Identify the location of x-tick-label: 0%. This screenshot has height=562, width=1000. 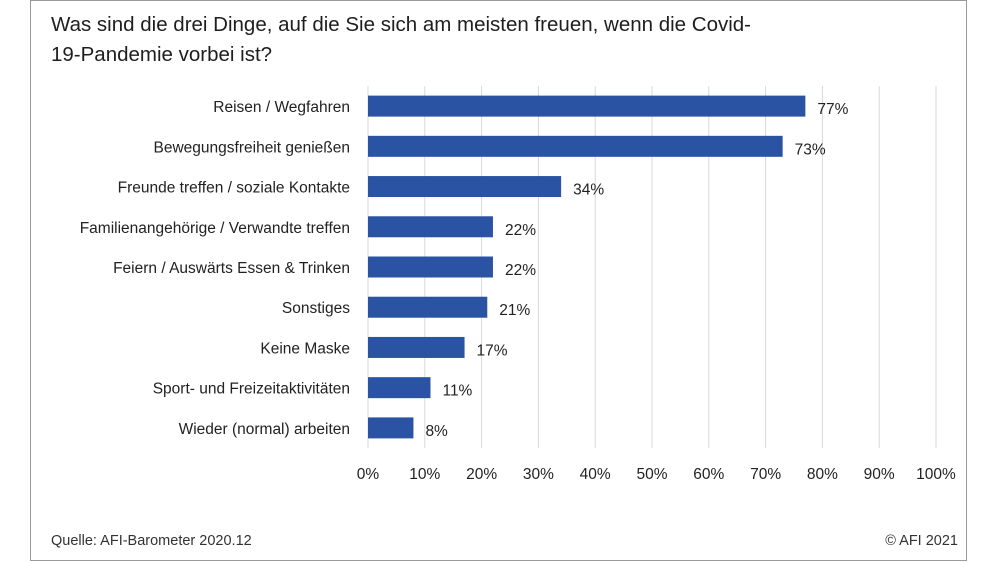
(368, 474).